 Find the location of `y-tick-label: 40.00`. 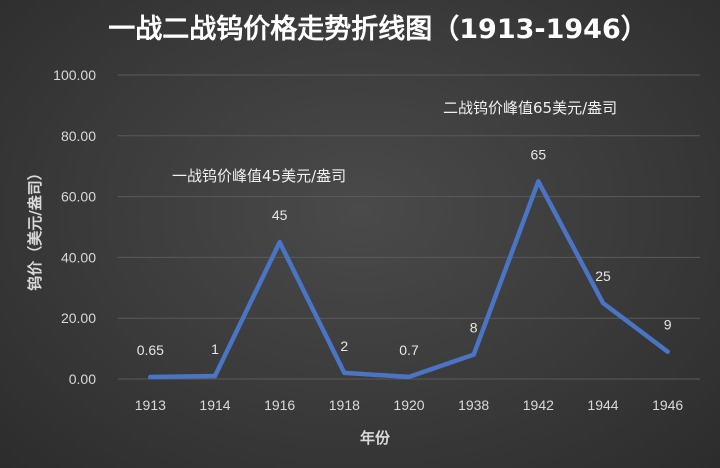

y-tick-label: 40.00 is located at coordinates (78, 257).